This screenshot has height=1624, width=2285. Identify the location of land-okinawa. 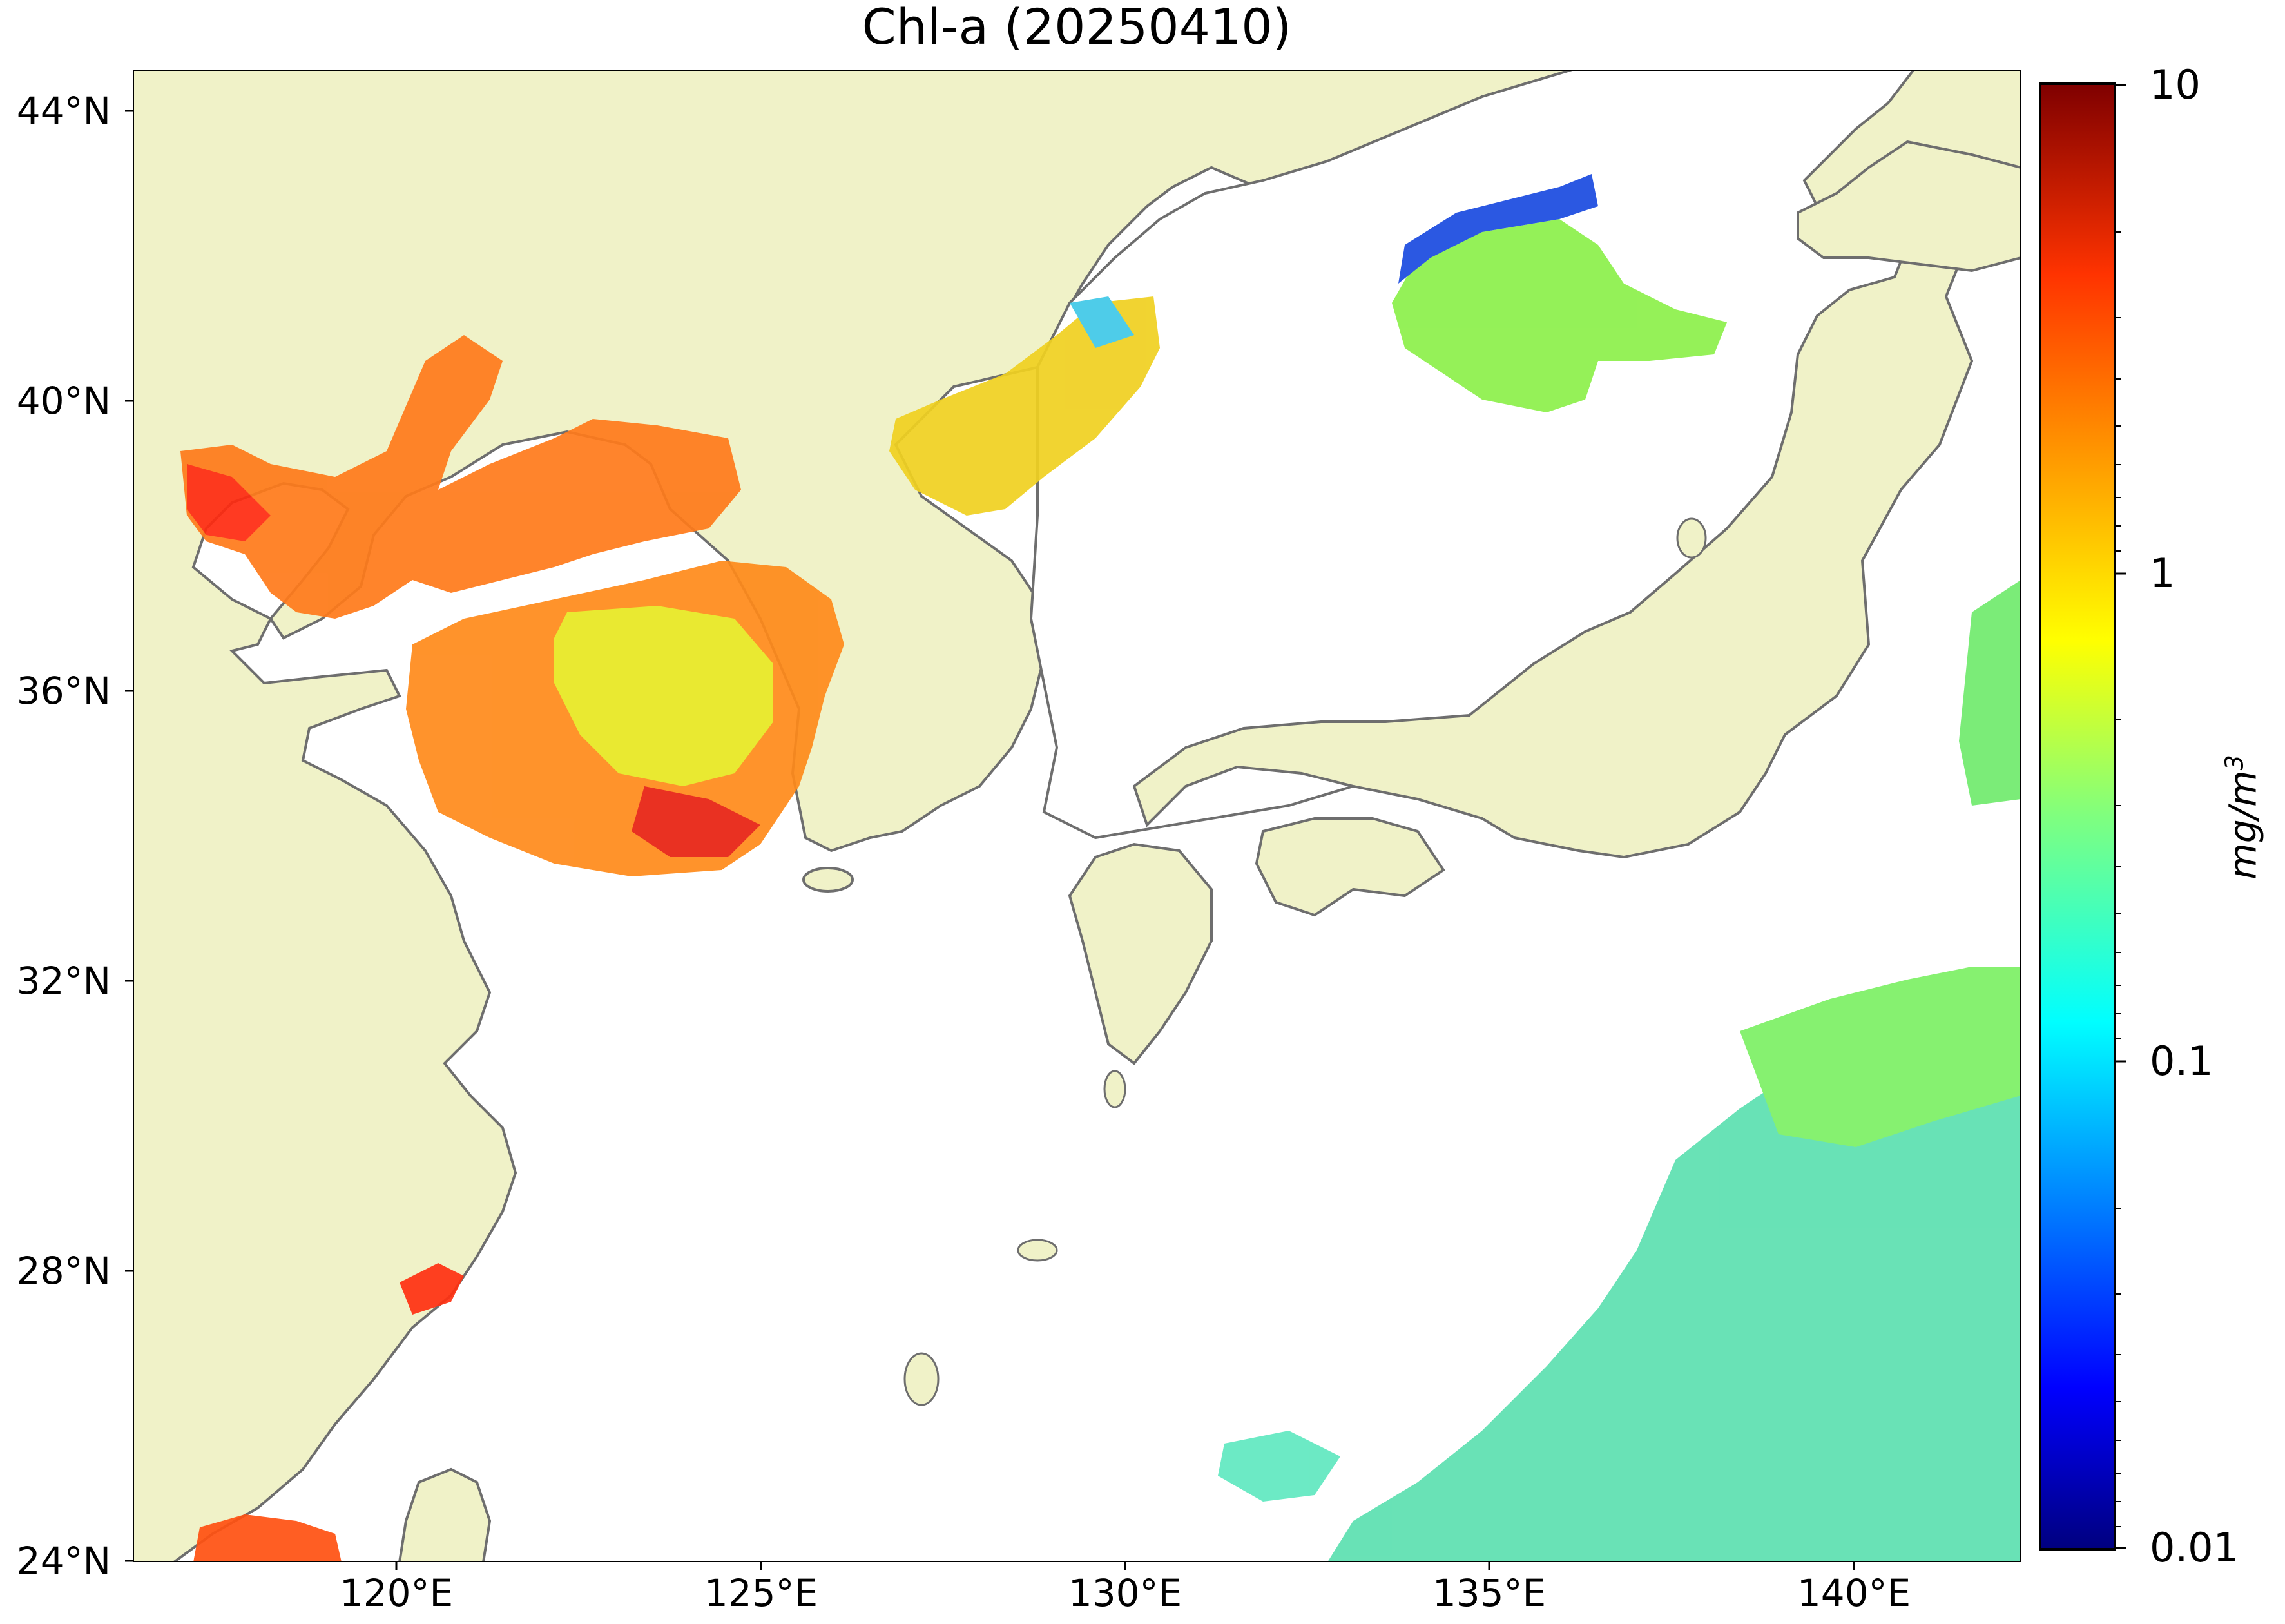
(921, 1379).